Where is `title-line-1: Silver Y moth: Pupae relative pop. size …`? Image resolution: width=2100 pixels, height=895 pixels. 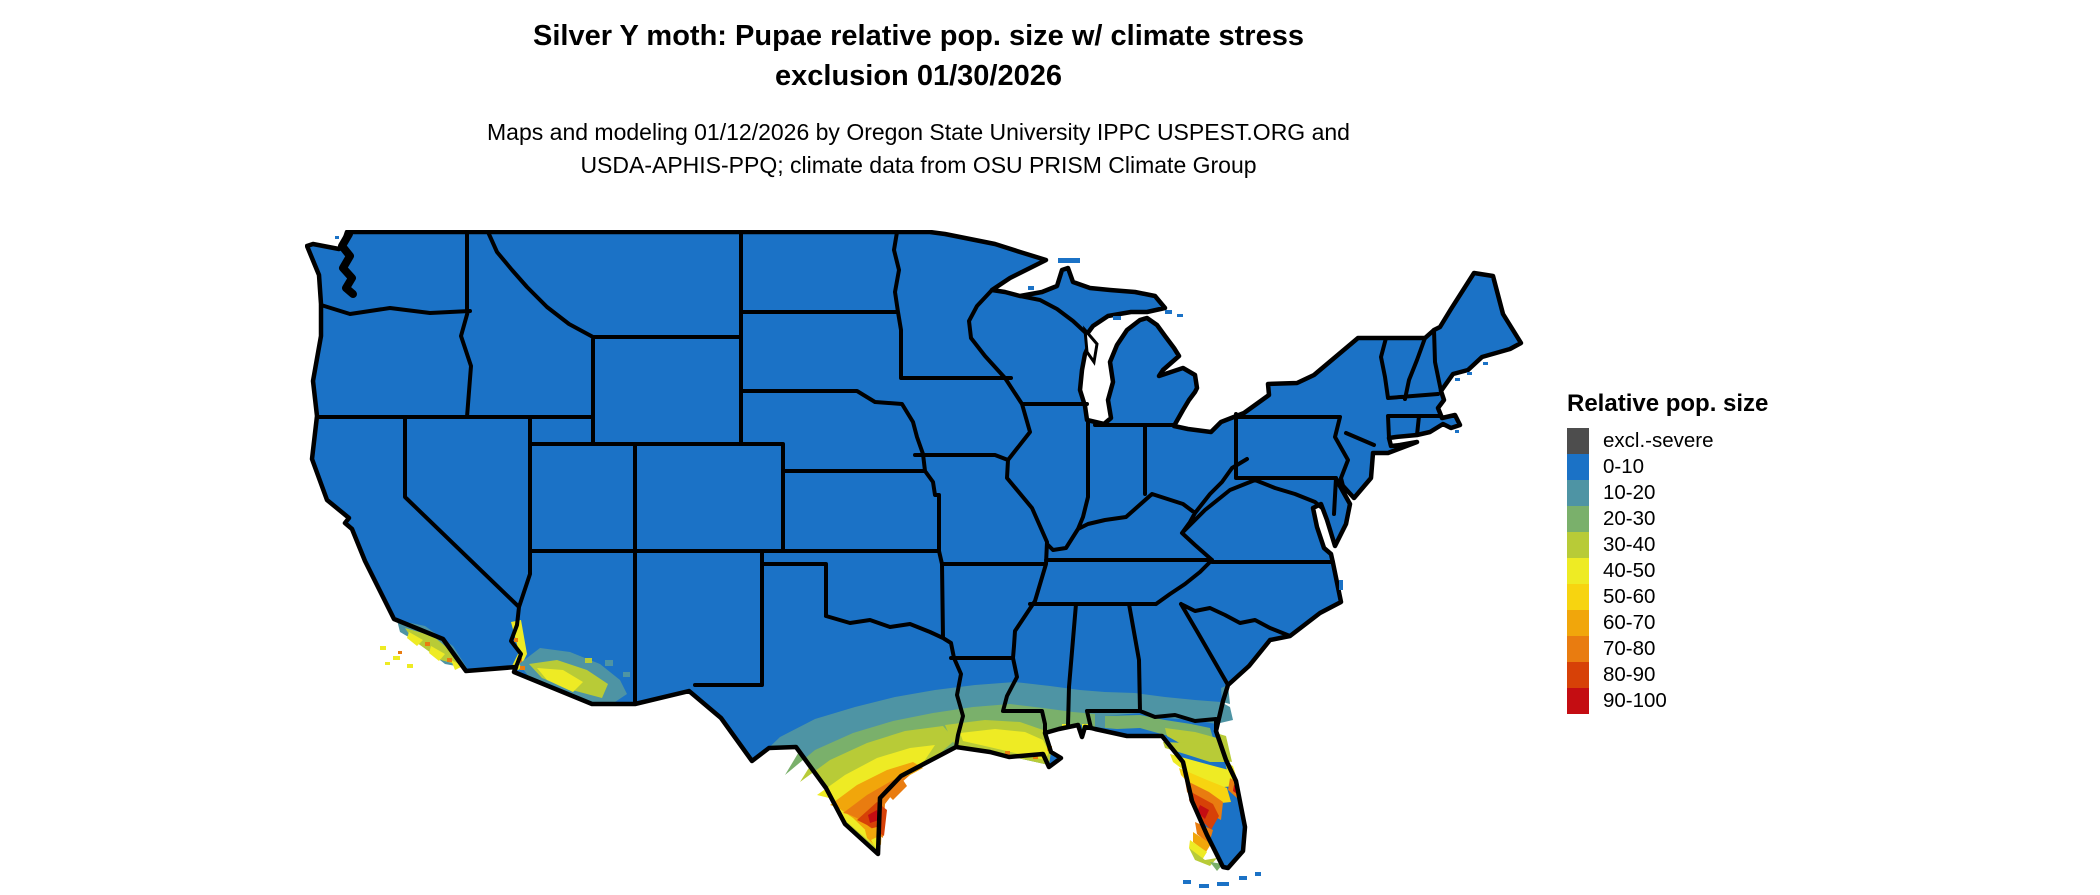
title-line-1: Silver Y moth: Pupae relative pop. size … is located at coordinates (918, 36).